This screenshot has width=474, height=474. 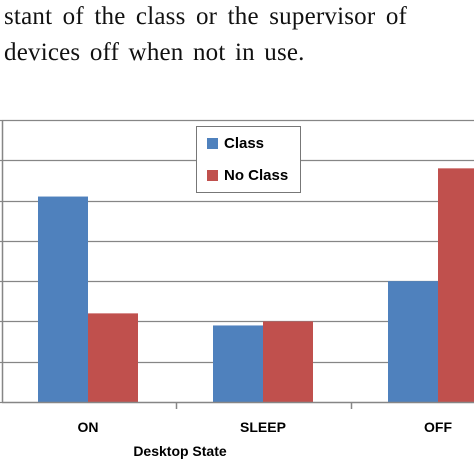 I want to click on bar-off-class, so click(x=413, y=341).